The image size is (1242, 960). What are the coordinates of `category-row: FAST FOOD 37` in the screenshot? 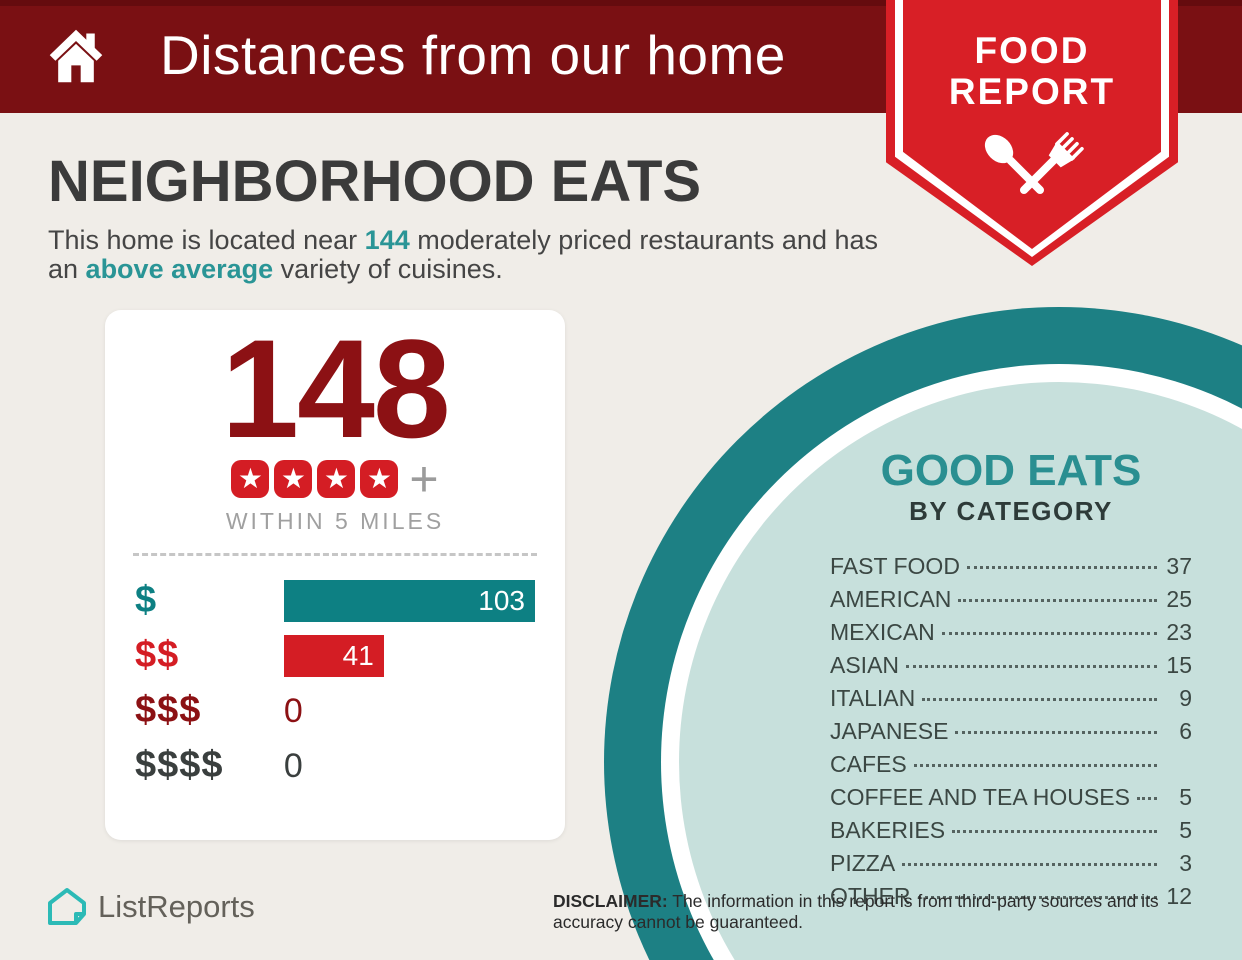 It's located at (1011, 569).